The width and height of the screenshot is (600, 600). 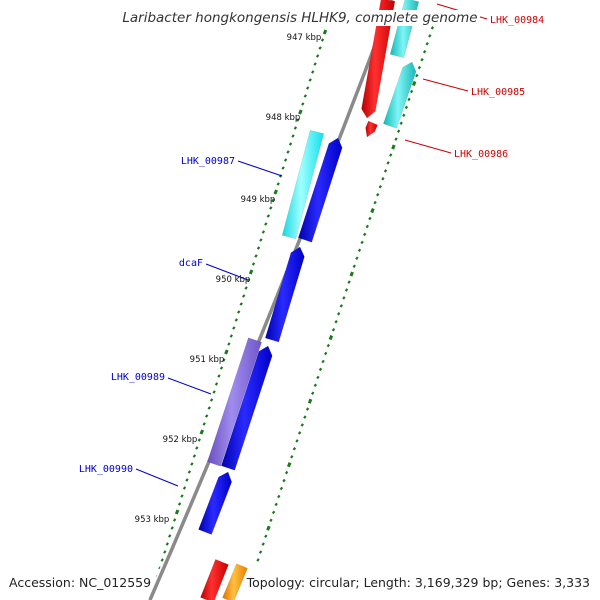 I want to click on scale-label: 947 kbp, so click(x=304, y=38).